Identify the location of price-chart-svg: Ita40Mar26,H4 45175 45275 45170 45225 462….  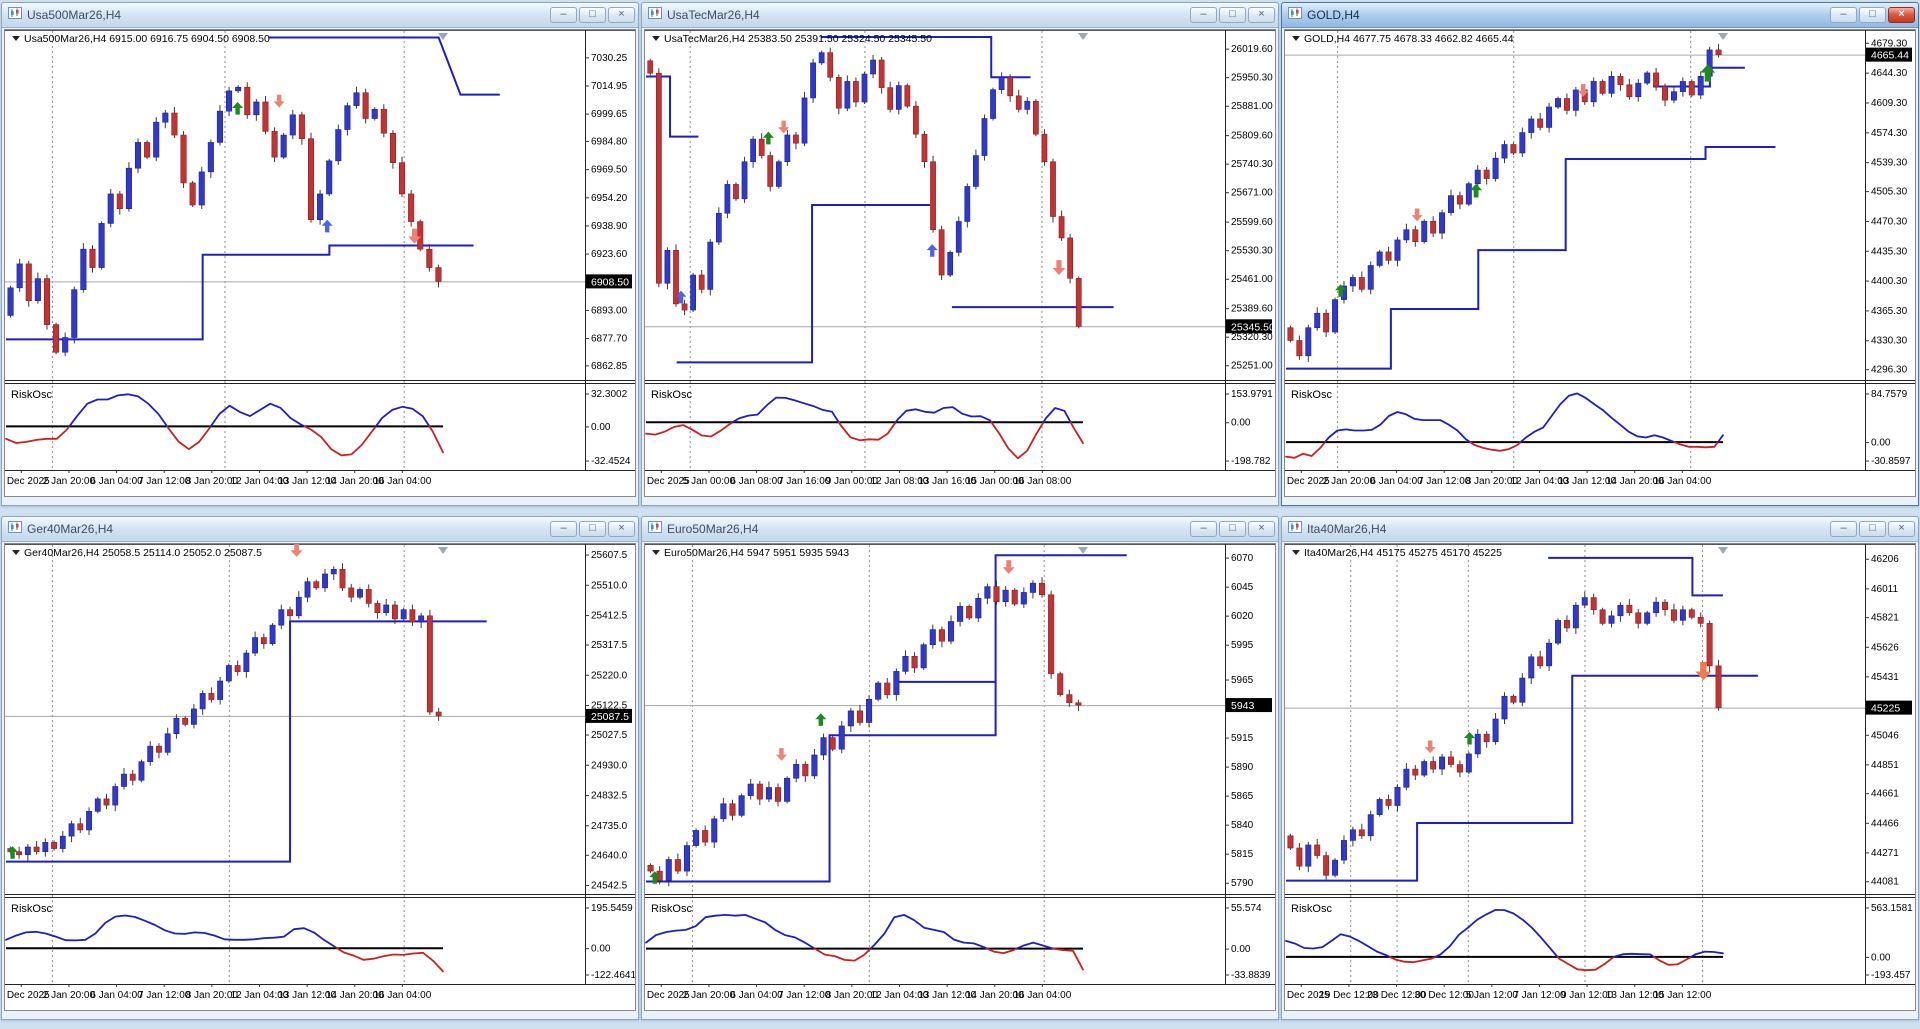
(1600, 777).